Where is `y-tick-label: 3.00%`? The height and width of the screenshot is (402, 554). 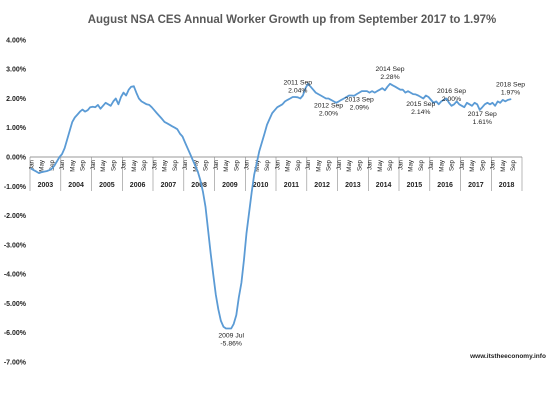
y-tick-label: 3.00% is located at coordinates (16, 70).